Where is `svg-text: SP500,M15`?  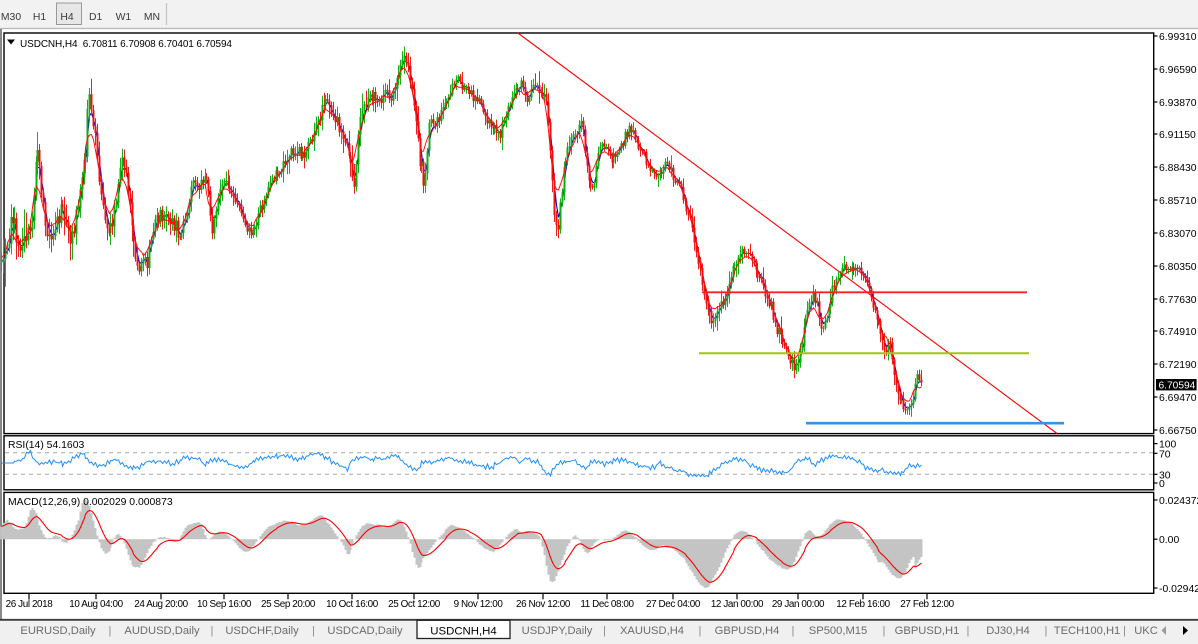
svg-text: SP500,M15 is located at coordinates (838, 631).